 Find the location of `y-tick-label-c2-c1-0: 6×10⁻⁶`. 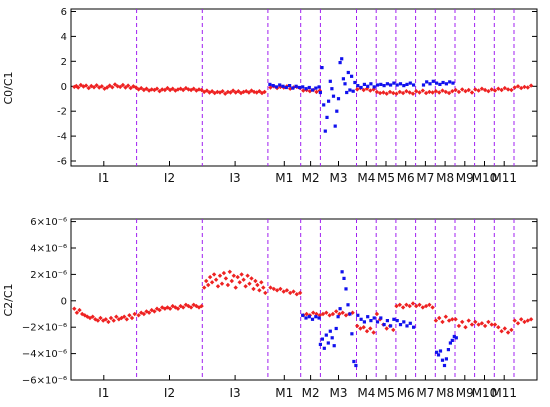

y-tick-label-c2-c1-0: 6×10⁻⁶ is located at coordinates (48, 222).